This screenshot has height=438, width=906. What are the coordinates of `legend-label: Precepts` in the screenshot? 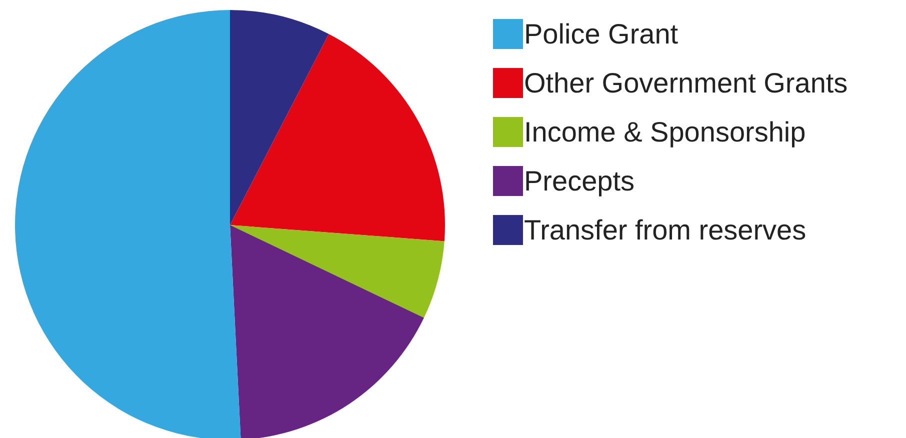 It's located at (579, 181).